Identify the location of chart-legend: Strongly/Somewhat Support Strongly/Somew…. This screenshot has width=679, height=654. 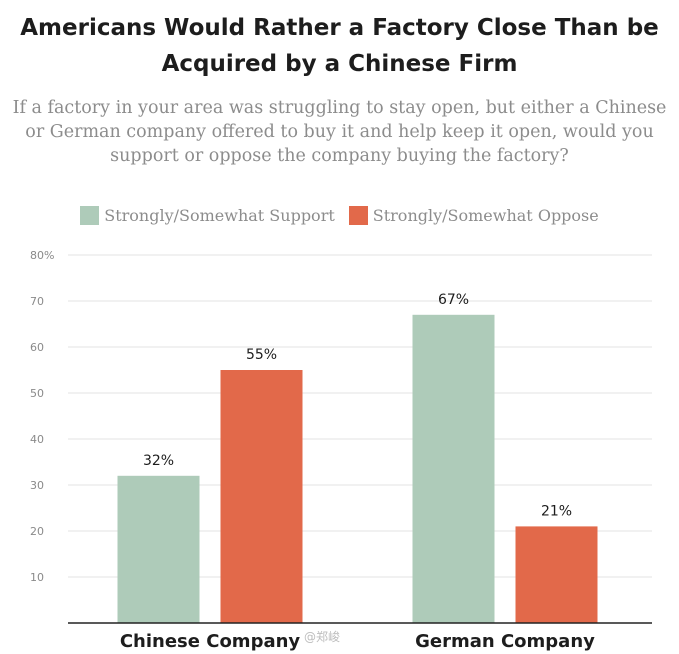
(339, 215).